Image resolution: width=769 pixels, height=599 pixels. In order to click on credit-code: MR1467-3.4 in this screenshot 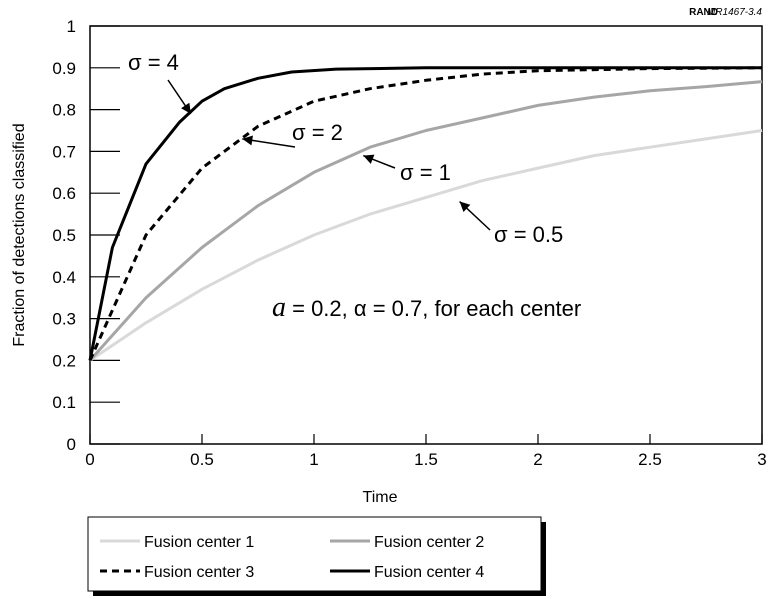, I will do `click(734, 12)`.